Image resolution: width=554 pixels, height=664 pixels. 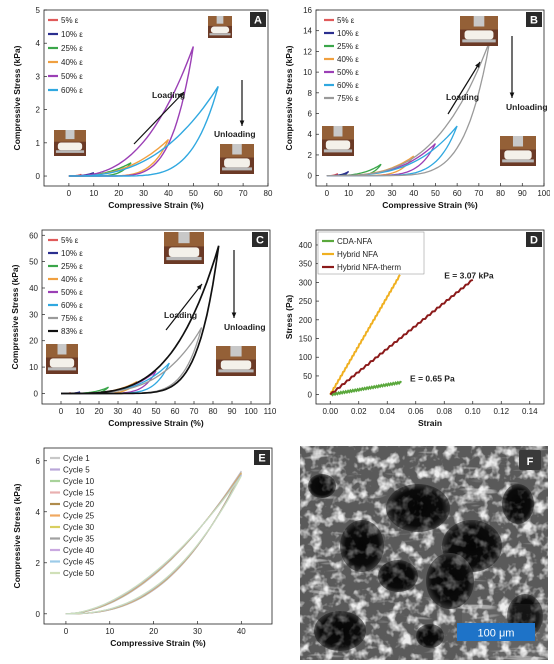 What do you see at coordinates (307, 72) in the screenshot?
I see `y-tick-label: 10` at bounding box center [307, 72].